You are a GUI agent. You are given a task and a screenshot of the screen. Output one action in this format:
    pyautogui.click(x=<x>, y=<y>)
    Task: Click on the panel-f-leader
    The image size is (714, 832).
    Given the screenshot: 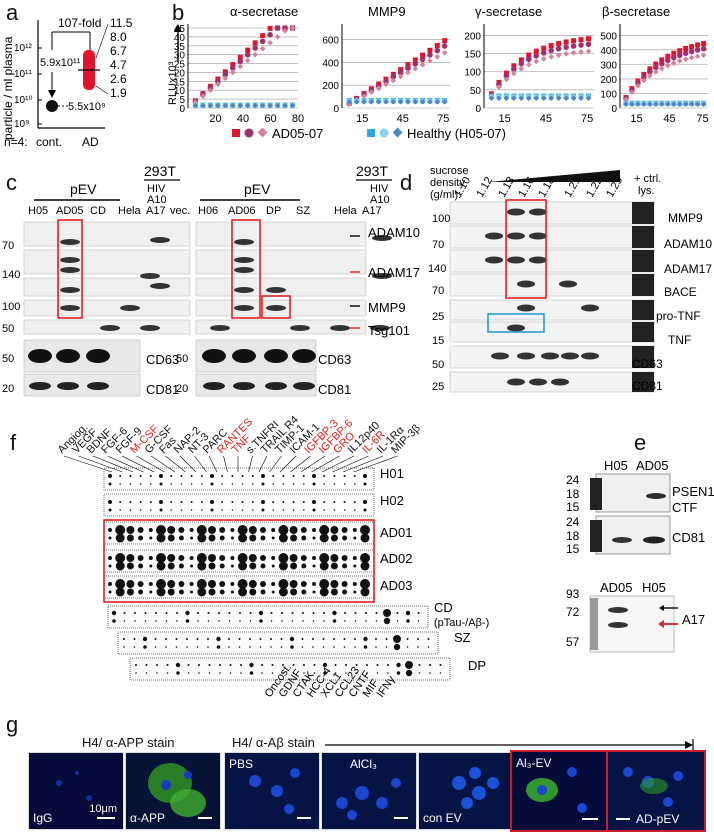 What is the action you would take?
    pyautogui.click(x=213, y=464)
    